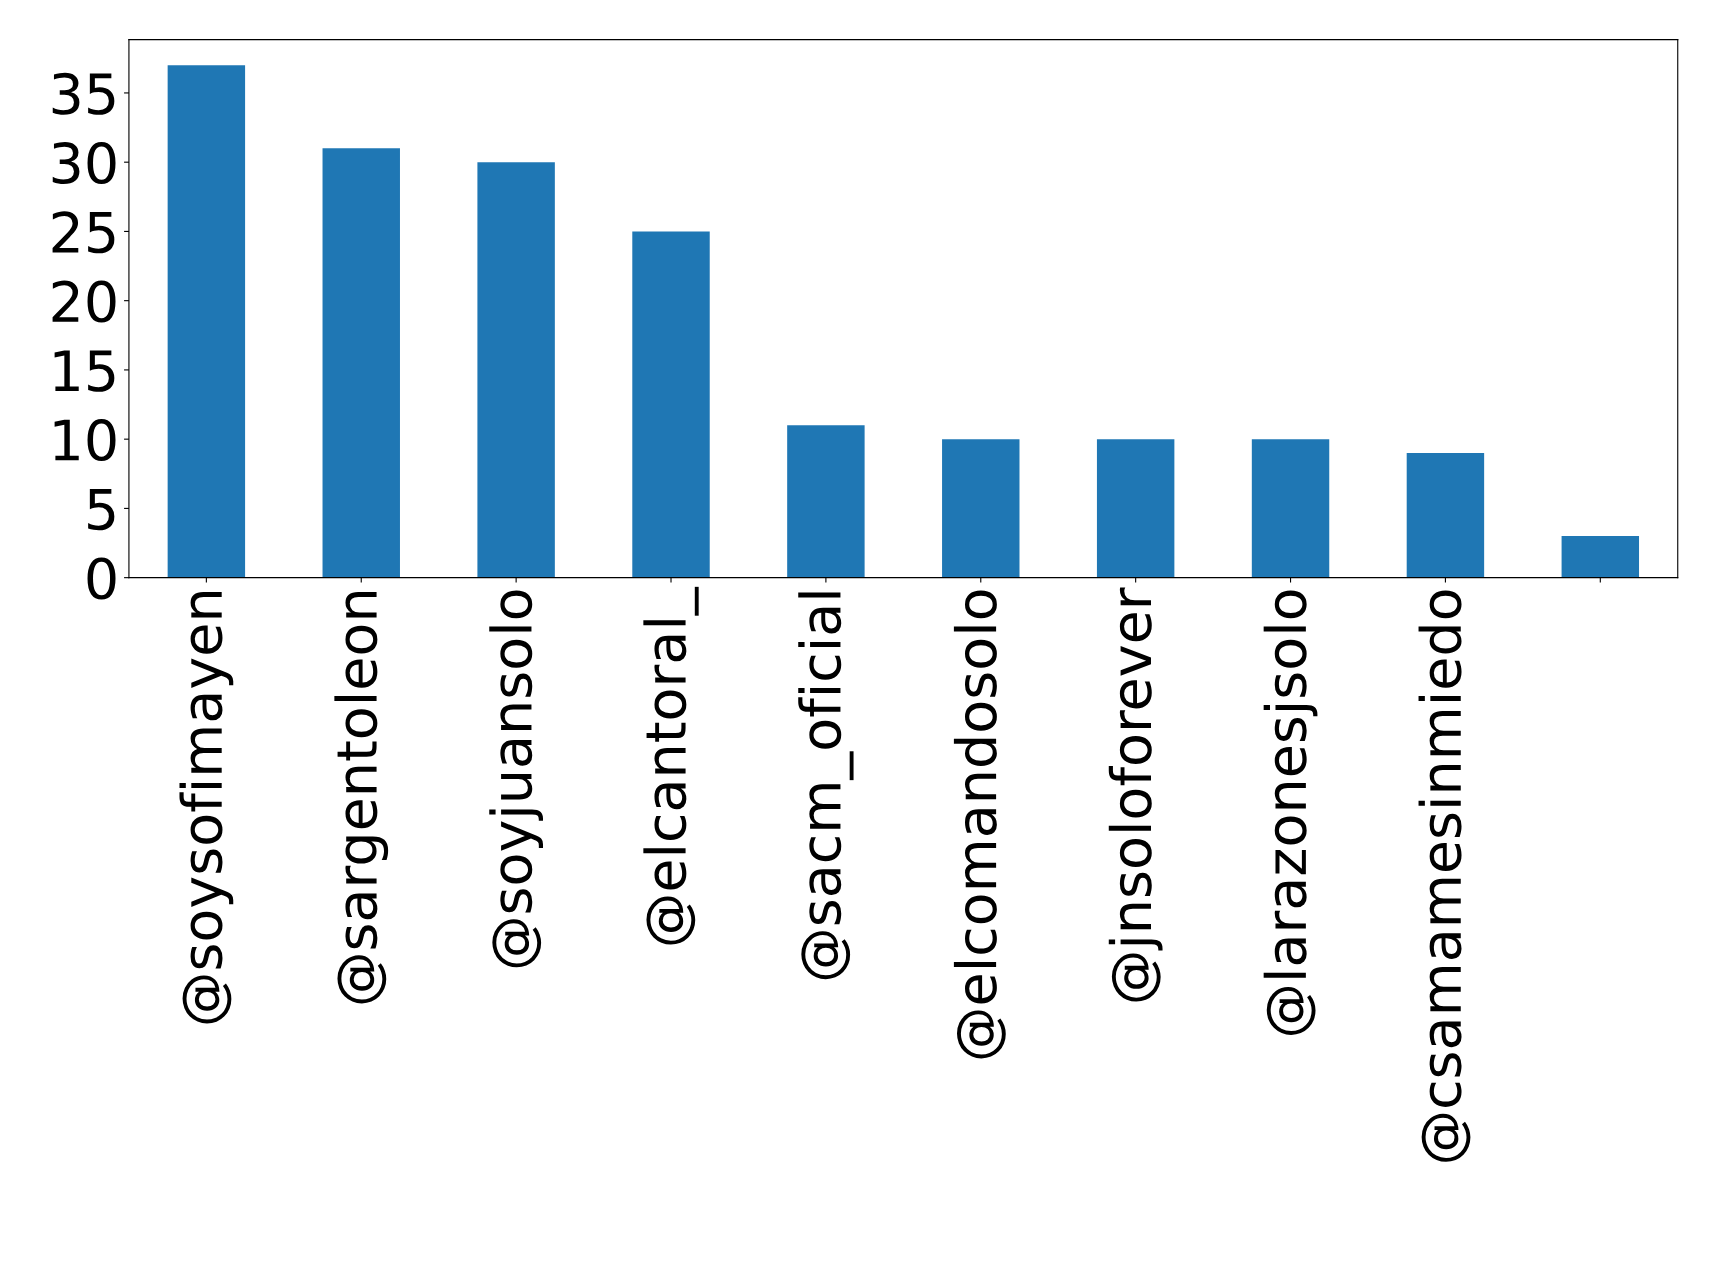 Image resolution: width=1719 pixels, height=1278 pixels. Describe the element at coordinates (84, 163) in the screenshot. I see `y-tick-label: 30` at that location.